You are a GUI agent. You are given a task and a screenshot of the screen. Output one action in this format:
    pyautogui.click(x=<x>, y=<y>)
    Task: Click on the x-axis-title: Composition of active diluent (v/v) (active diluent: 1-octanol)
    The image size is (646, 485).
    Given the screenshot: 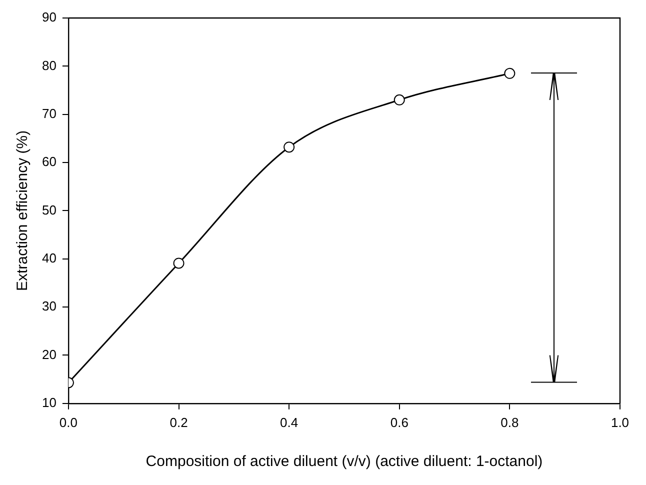 What is the action you would take?
    pyautogui.click(x=344, y=461)
    